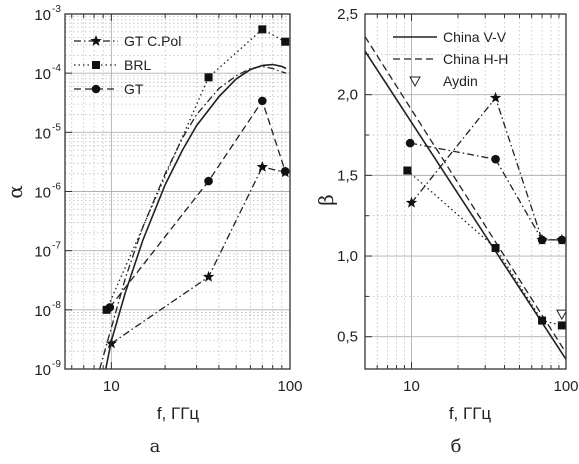 The image size is (579, 464). I want to click on beta-legend-aydin-label: Aydin, so click(460, 81).